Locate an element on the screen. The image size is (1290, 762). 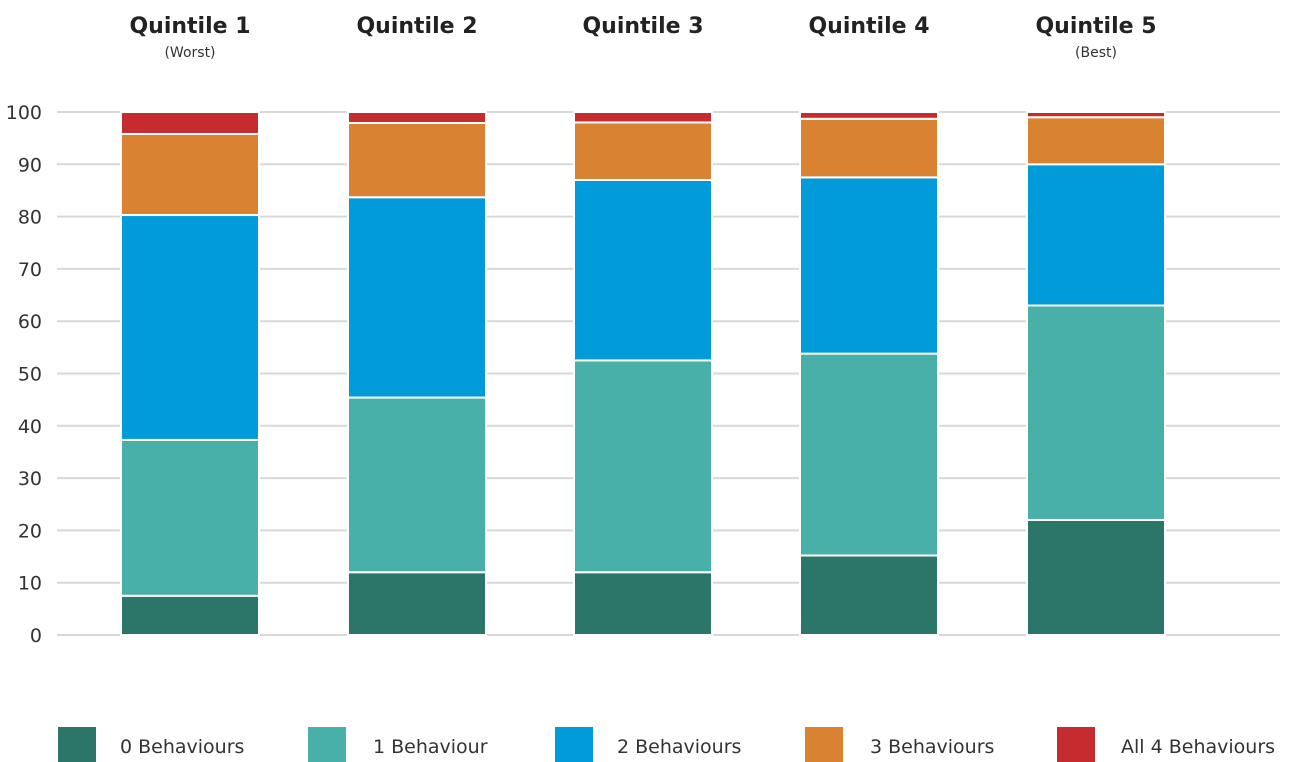
legend-item-0-behaviours: 0 Behaviours is located at coordinates (151, 744).